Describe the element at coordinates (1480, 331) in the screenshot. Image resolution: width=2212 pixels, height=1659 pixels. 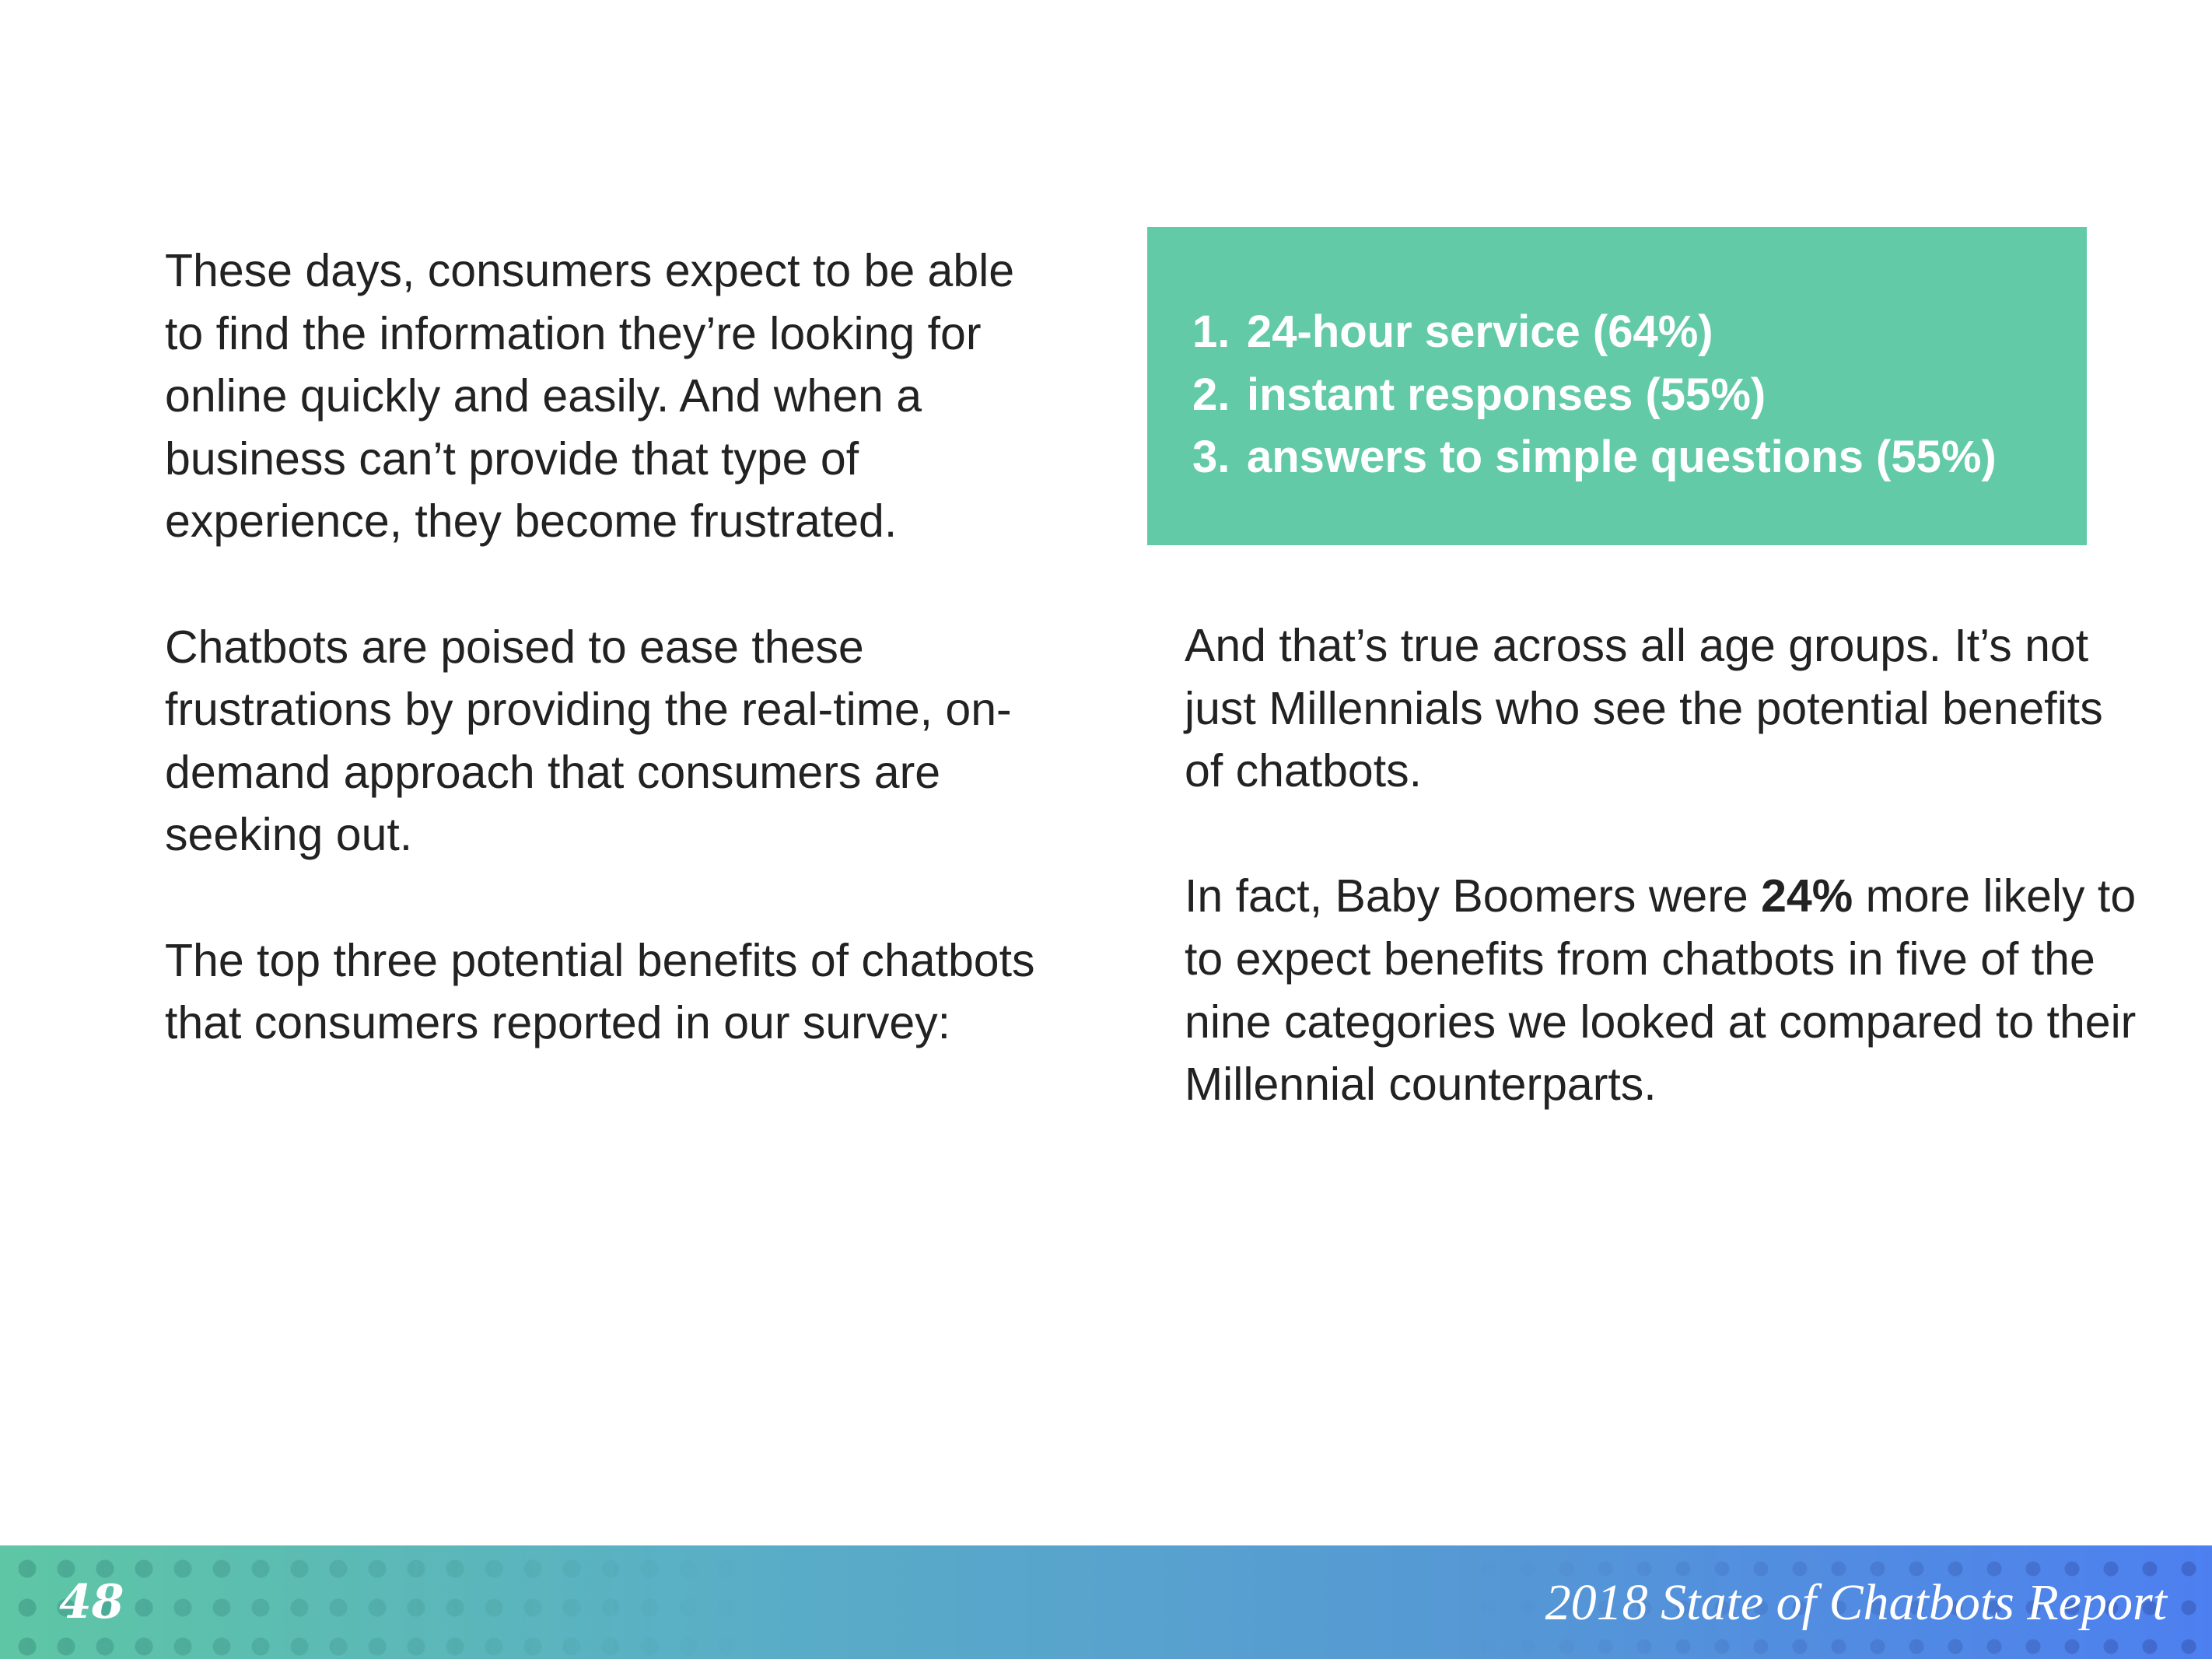
I see `benefit-text: 24-hour service (64%)` at that location.